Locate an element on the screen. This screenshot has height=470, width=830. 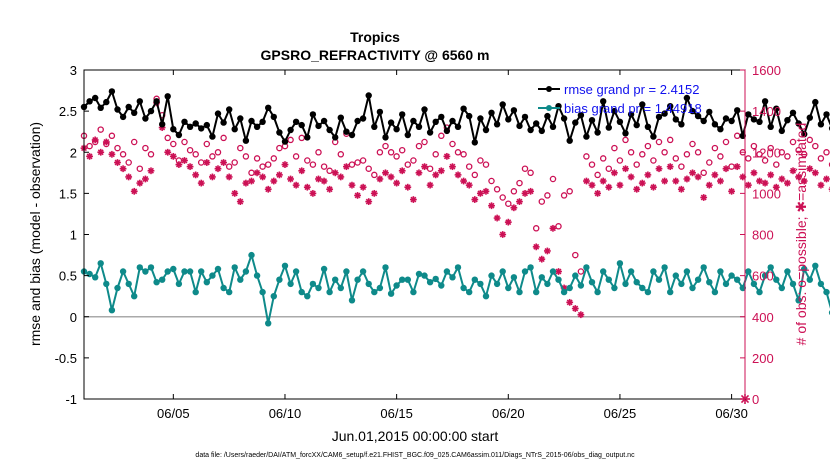
y-tick-label: 3 is located at coordinates (73, 70).